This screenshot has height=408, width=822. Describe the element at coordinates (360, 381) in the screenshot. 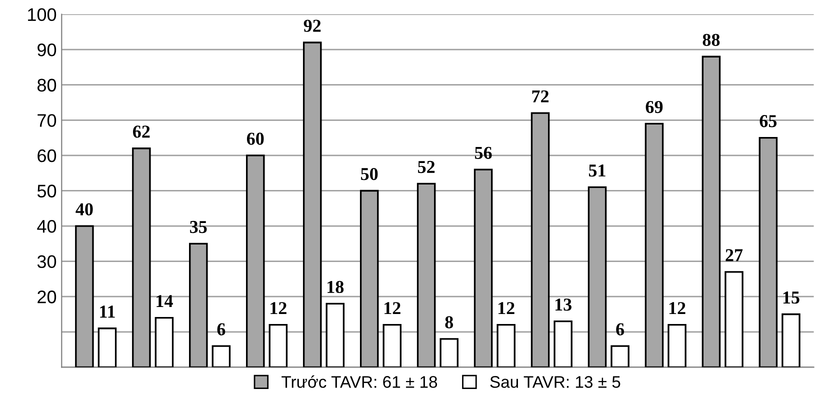

I see `legend-label: Trước TAVR: 61 ± 18` at that location.